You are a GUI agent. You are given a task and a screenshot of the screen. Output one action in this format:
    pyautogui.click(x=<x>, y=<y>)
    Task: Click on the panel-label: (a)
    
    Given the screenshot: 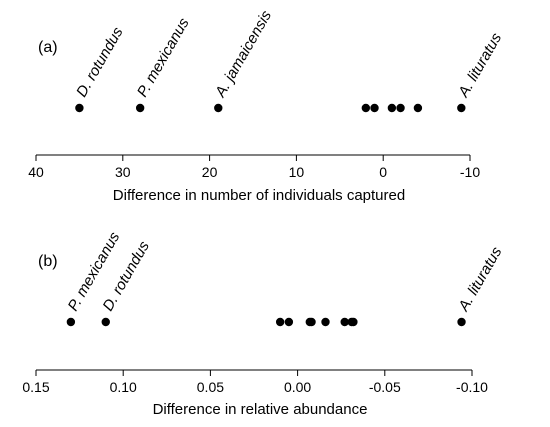 What is the action you would take?
    pyautogui.click(x=48, y=47)
    